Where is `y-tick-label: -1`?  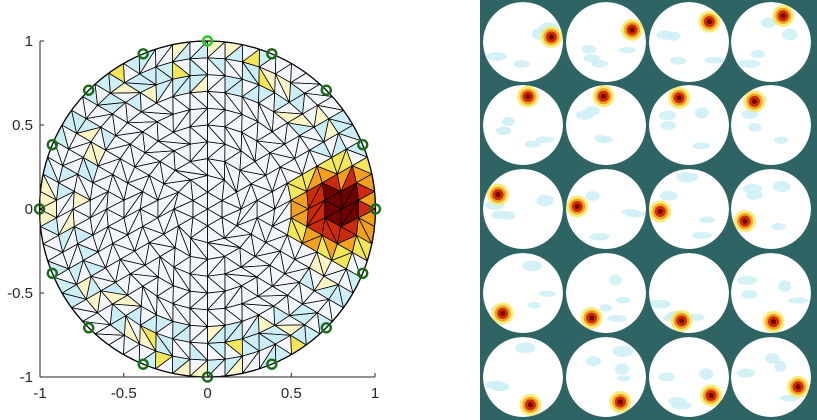
y-tick-label: -1 is located at coordinates (26, 377).